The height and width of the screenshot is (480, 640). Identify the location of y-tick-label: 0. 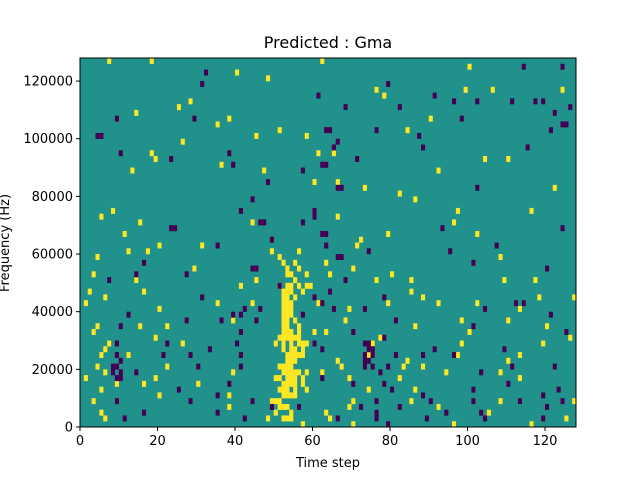
(69, 428).